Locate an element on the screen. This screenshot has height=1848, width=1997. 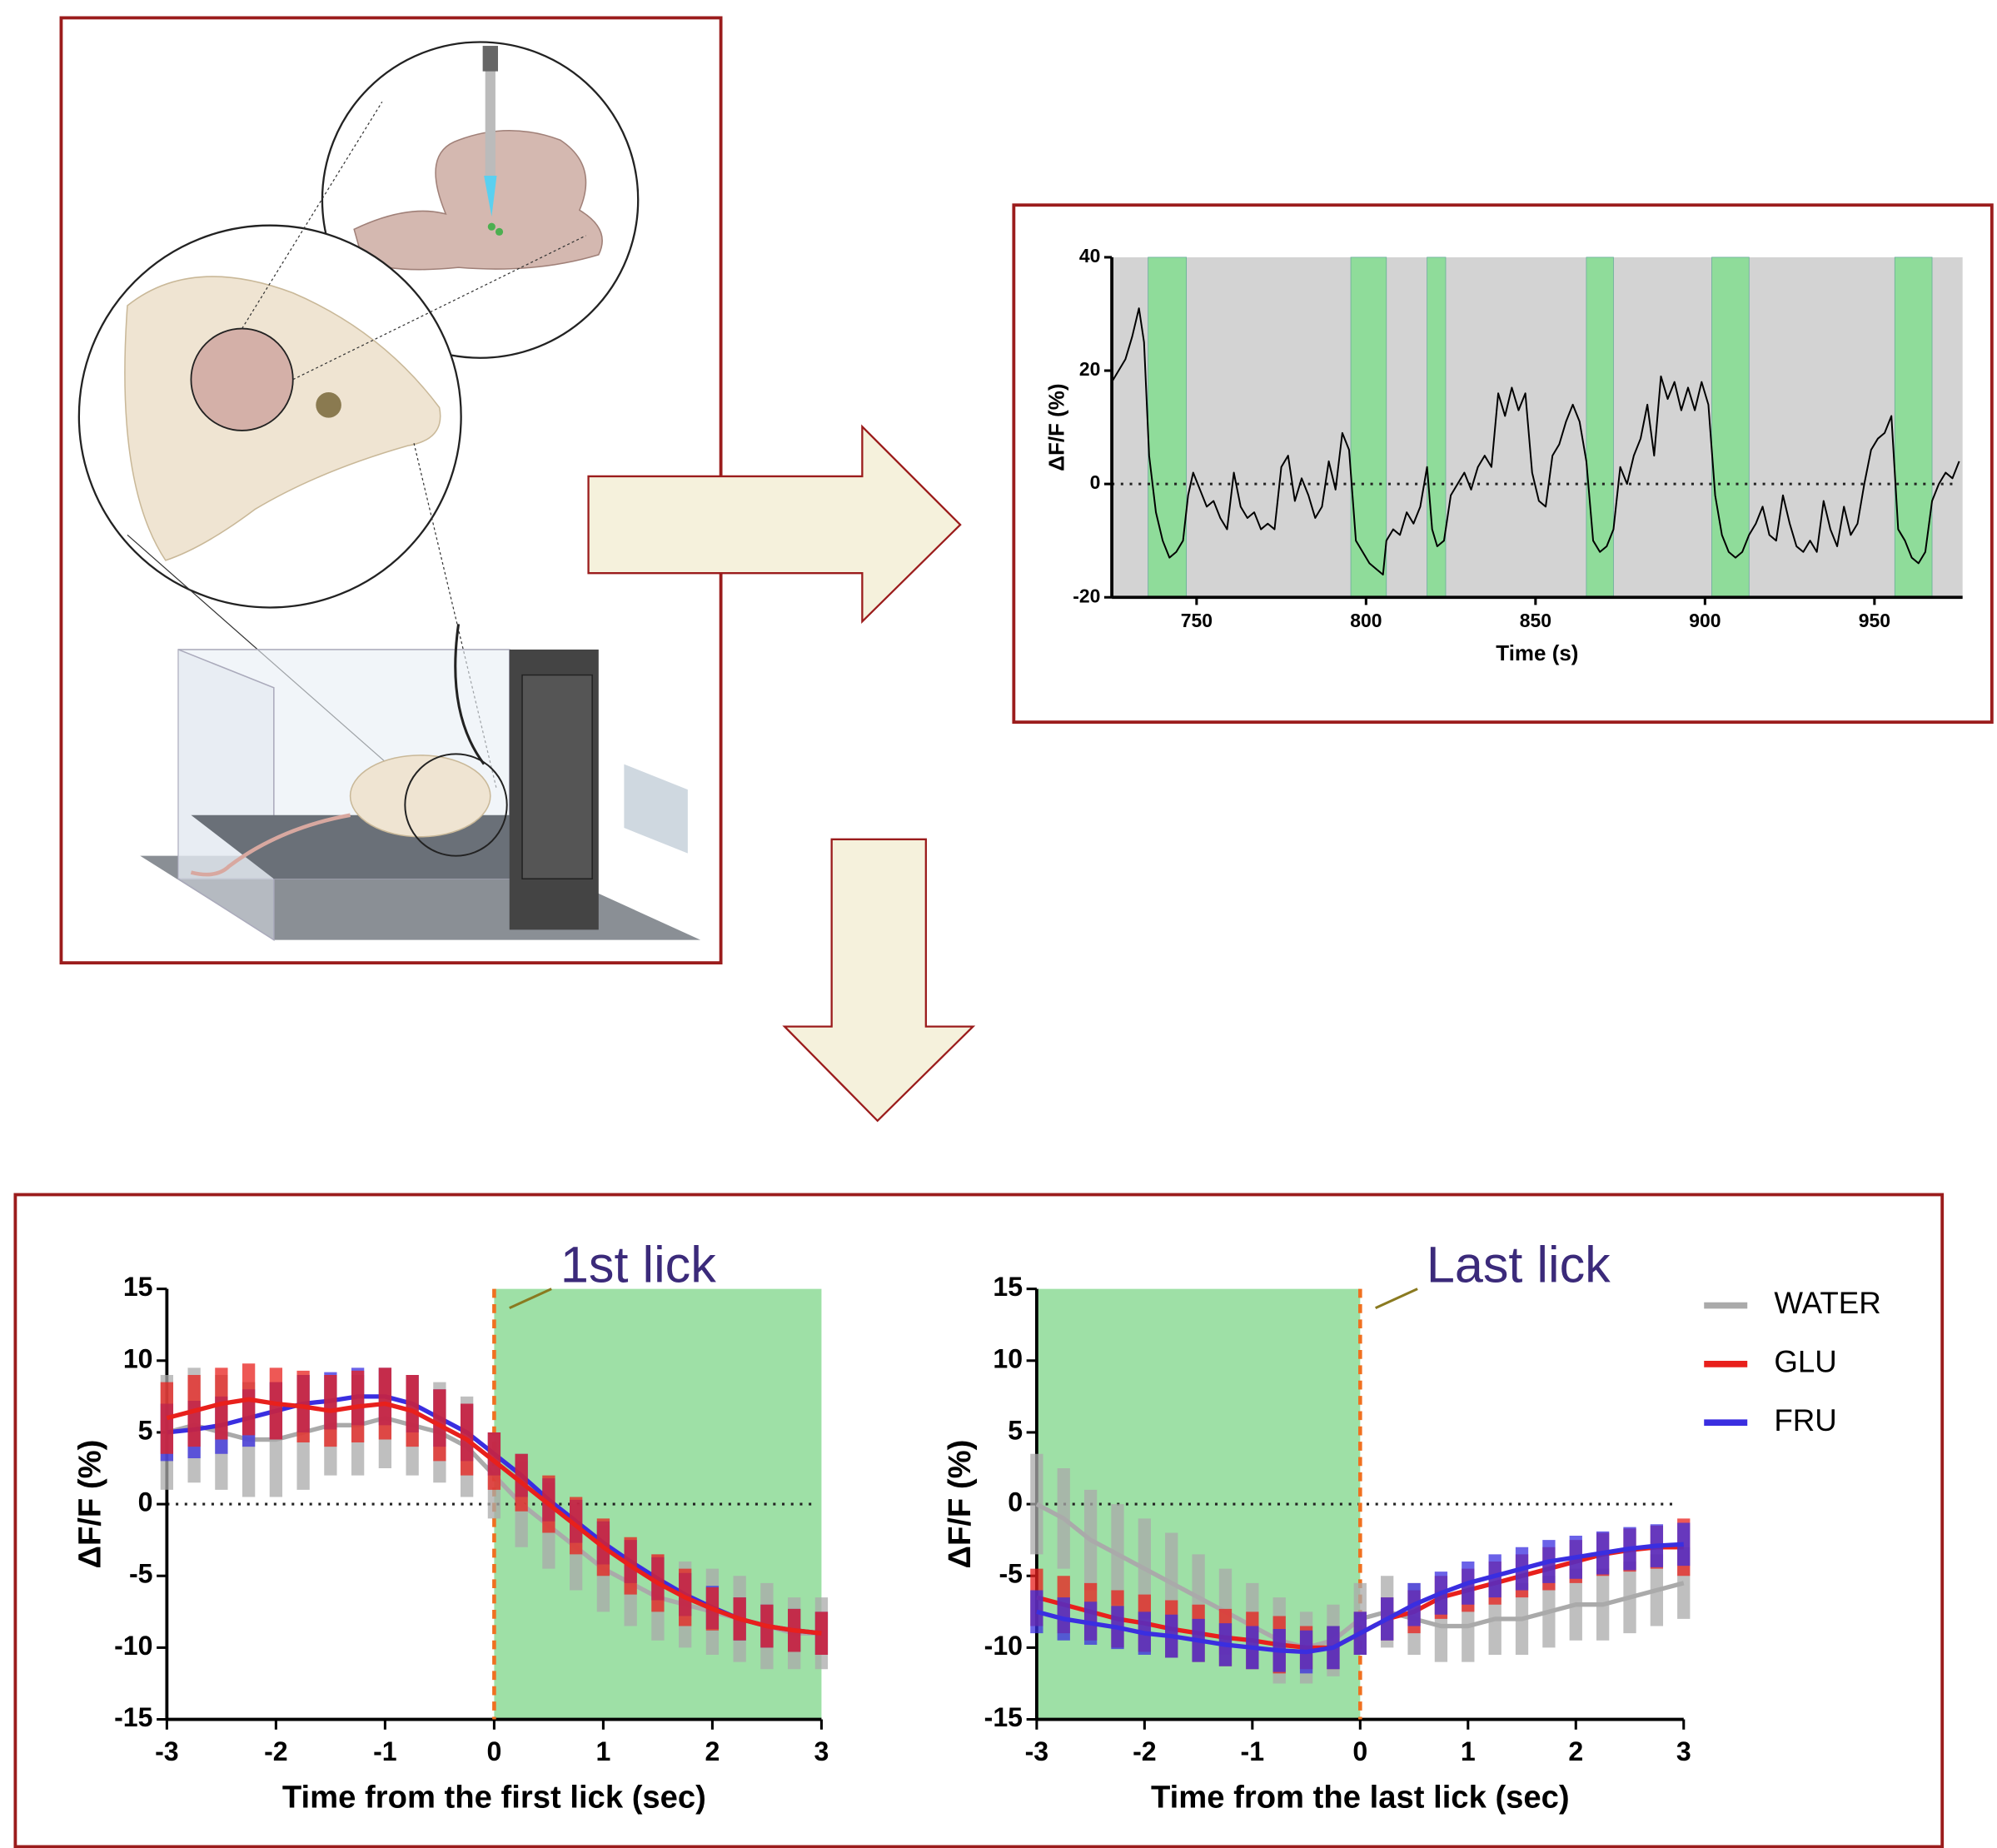
legend-label: WATER is located at coordinates (1827, 1303).